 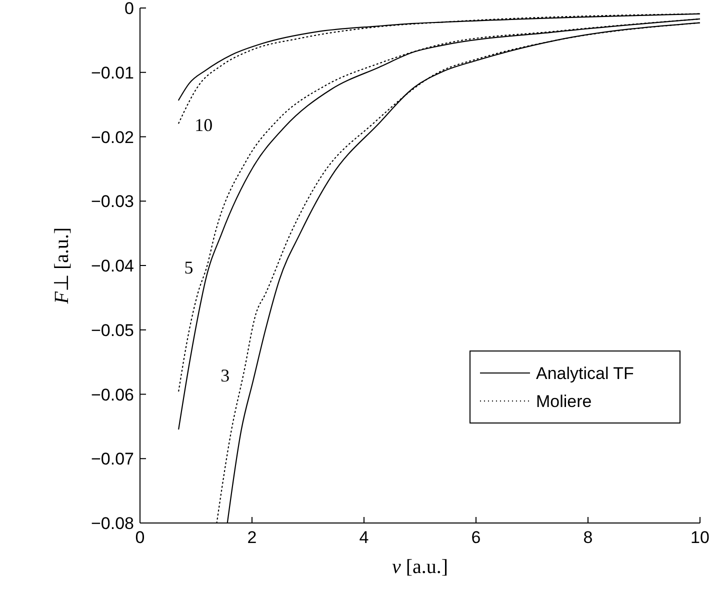 What do you see at coordinates (112, 330) in the screenshot?
I see `y-tick-label: −0.05` at bounding box center [112, 330].